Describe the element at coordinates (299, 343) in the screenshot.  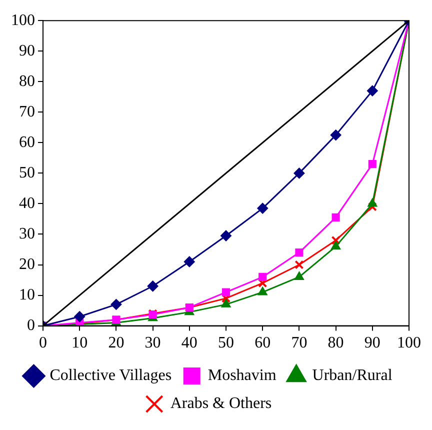
I see `x-tick-label: 70` at that location.